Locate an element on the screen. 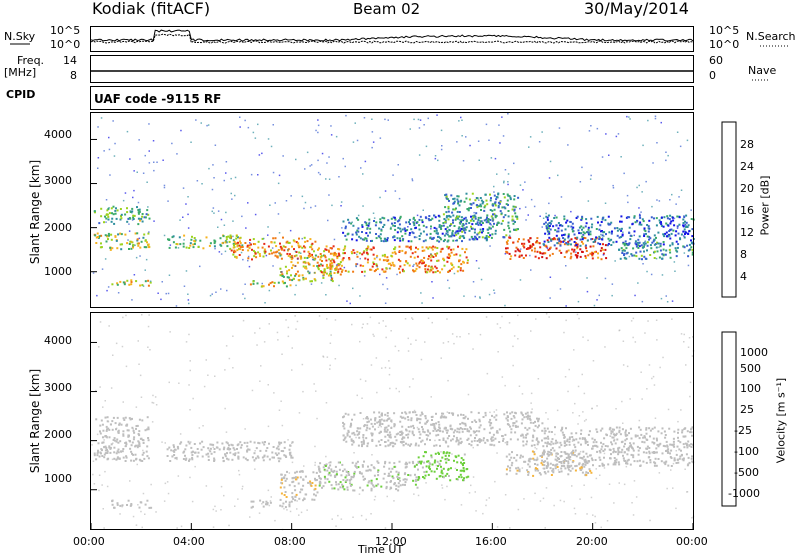 The width and height of the screenshot is (800, 556). velocity-cbar-tick-25: 25 is located at coordinates (747, 409).